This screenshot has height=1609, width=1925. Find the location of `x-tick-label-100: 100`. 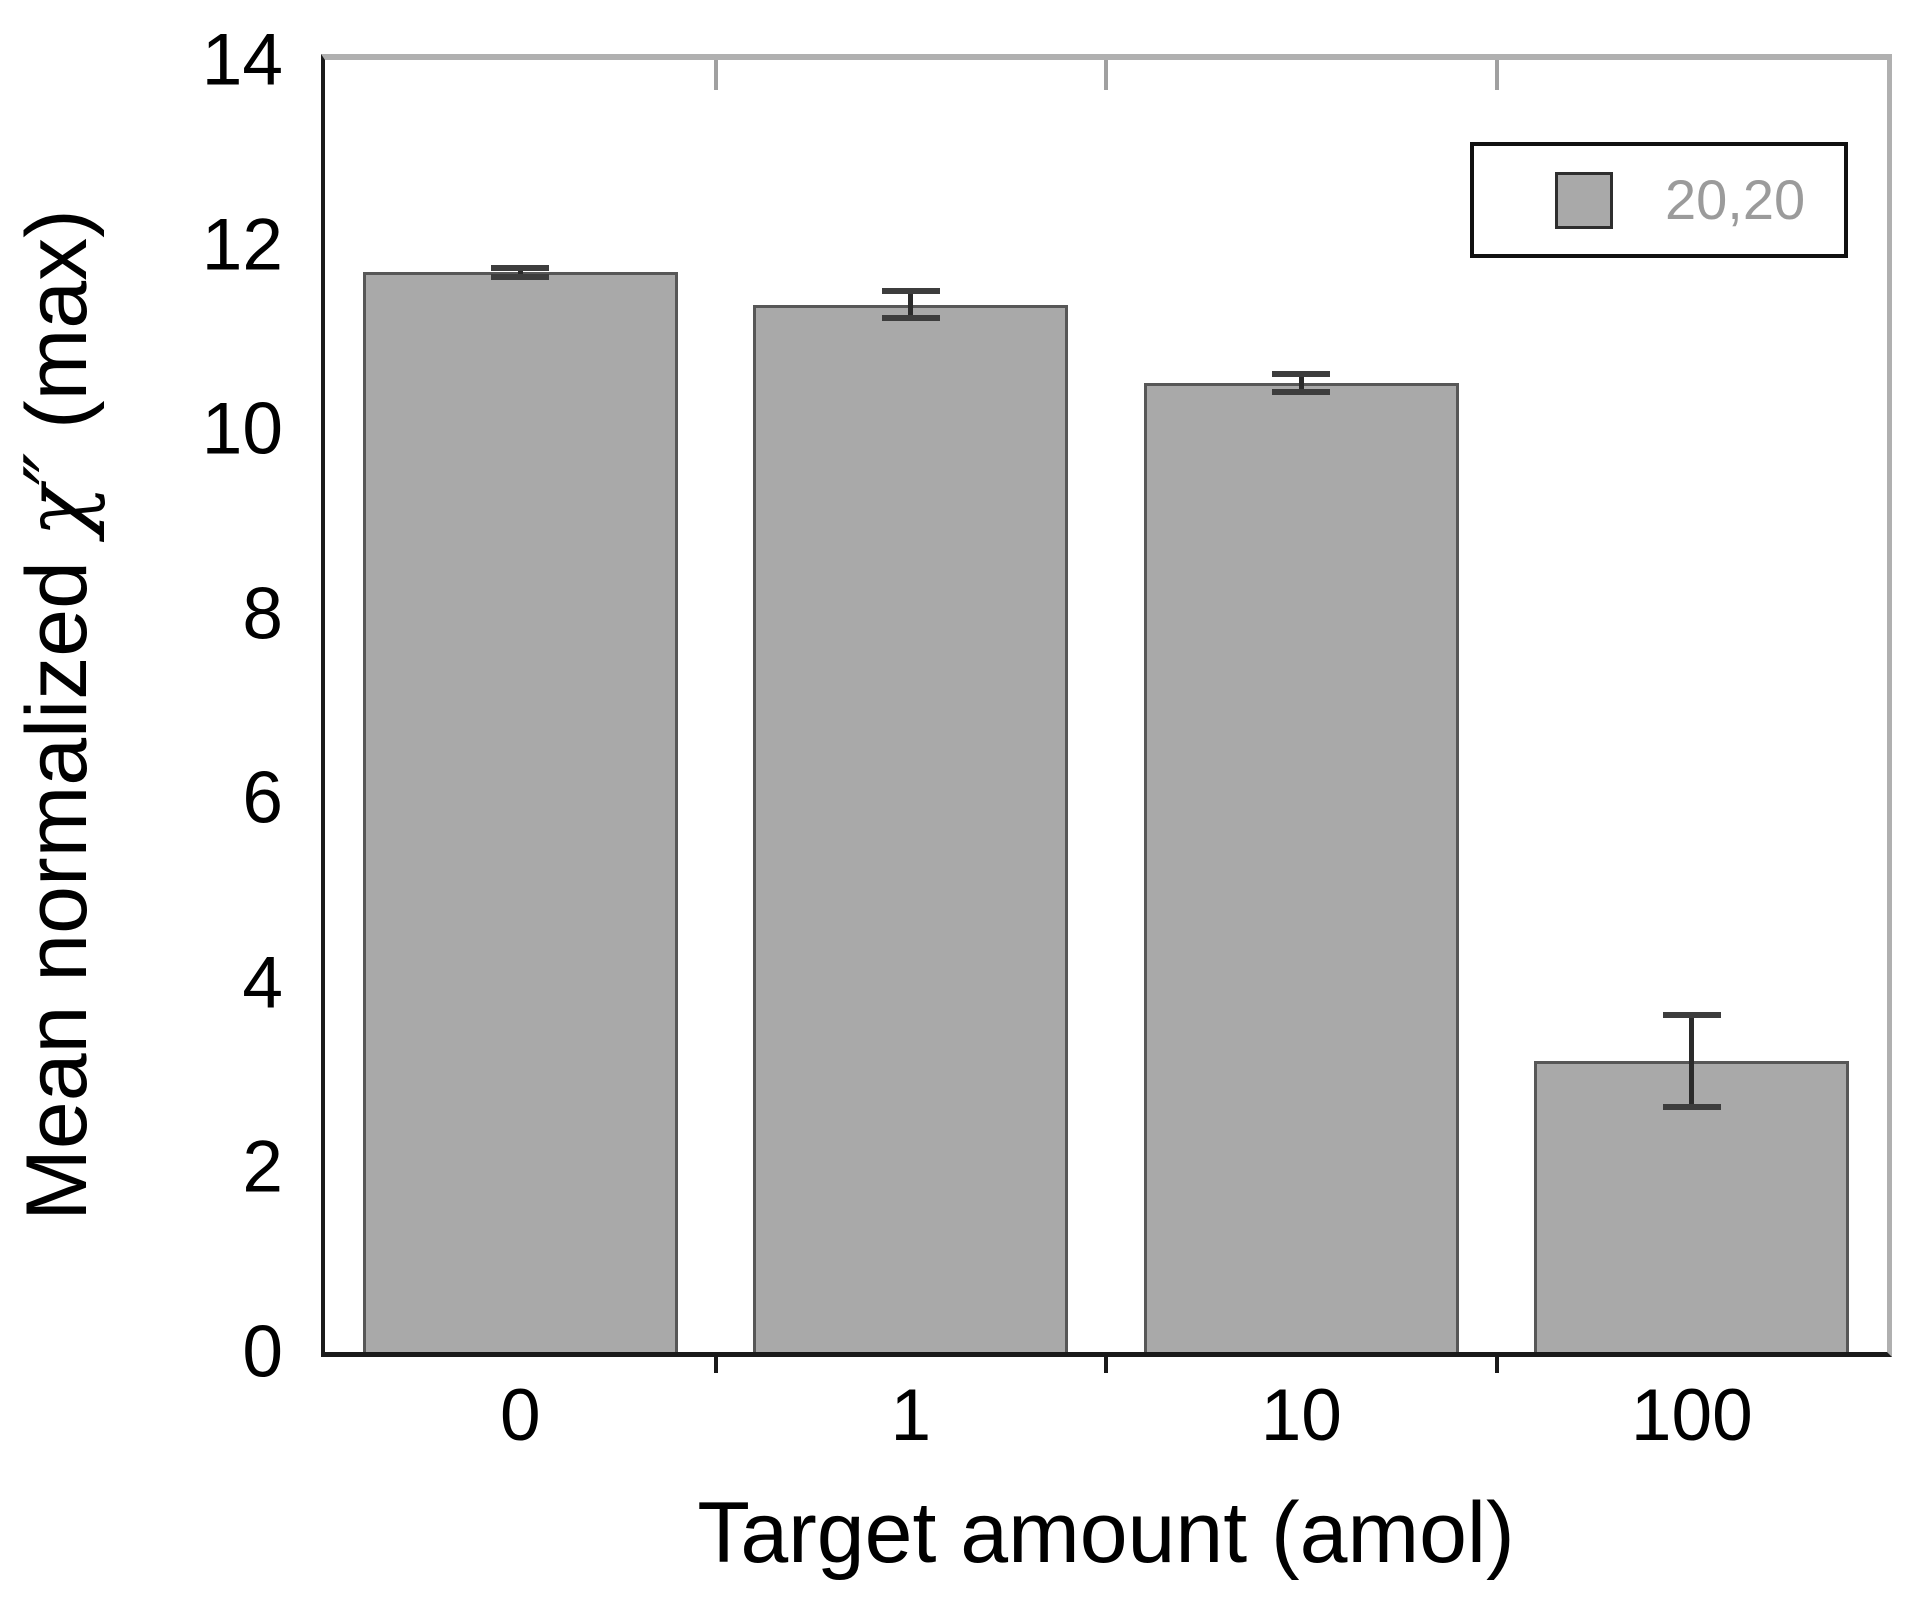

x-tick-label-100: 100 is located at coordinates (1691, 1415).